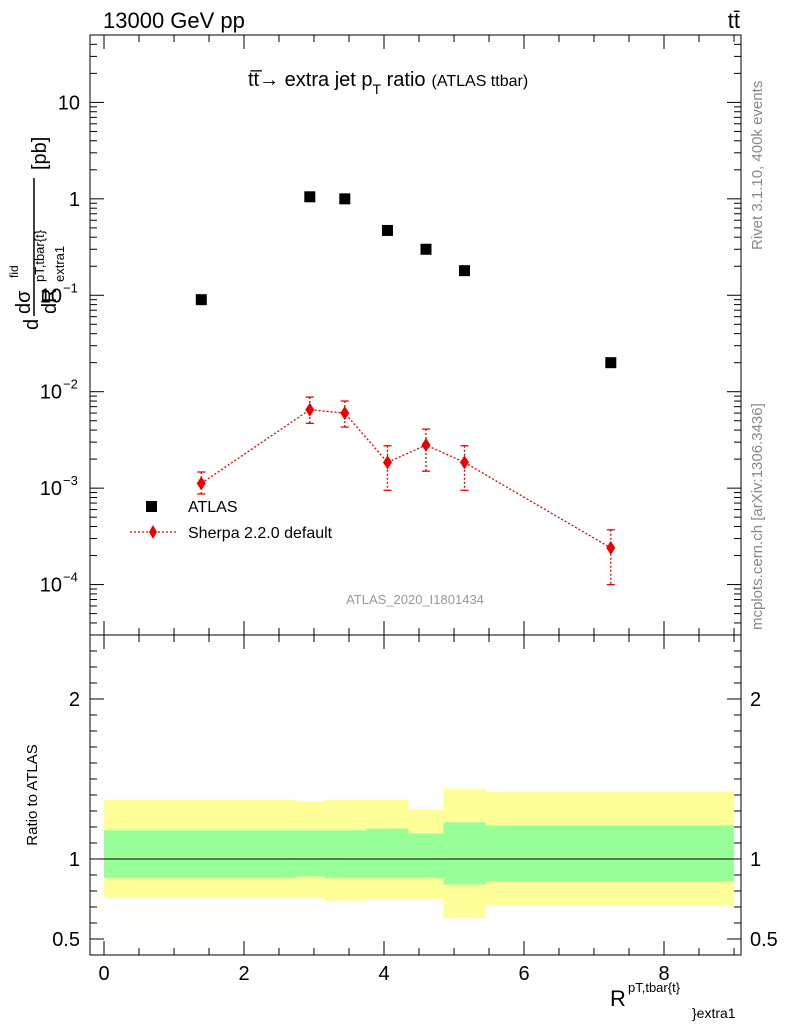 The width and height of the screenshot is (786, 1024). What do you see at coordinates (32, 324) in the screenshot?
I see `y-label-d: d` at bounding box center [32, 324].